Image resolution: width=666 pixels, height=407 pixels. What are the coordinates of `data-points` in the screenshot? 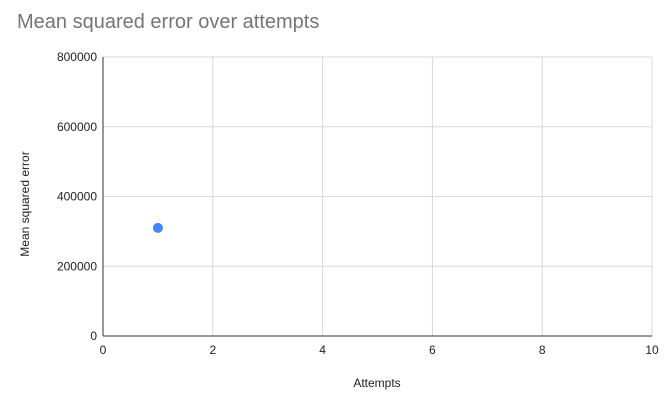 It's located at (157, 227).